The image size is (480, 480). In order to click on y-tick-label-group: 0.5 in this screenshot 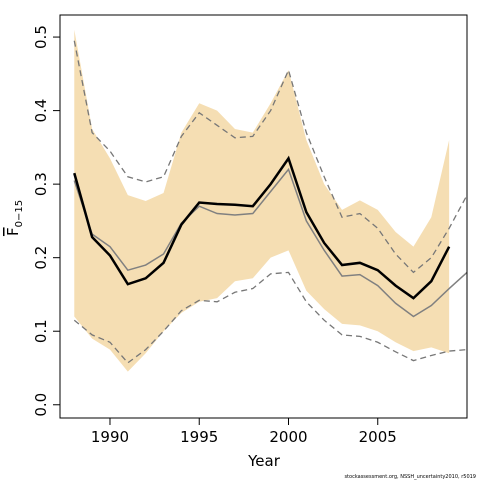, I will do `click(41, 37)`.